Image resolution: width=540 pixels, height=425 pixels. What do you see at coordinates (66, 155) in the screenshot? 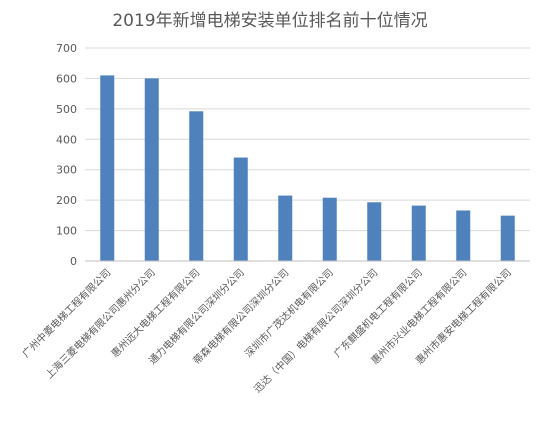
I see `y-axis-tick-labels: 0 100 200 300 400 500 600 700` at bounding box center [66, 155].